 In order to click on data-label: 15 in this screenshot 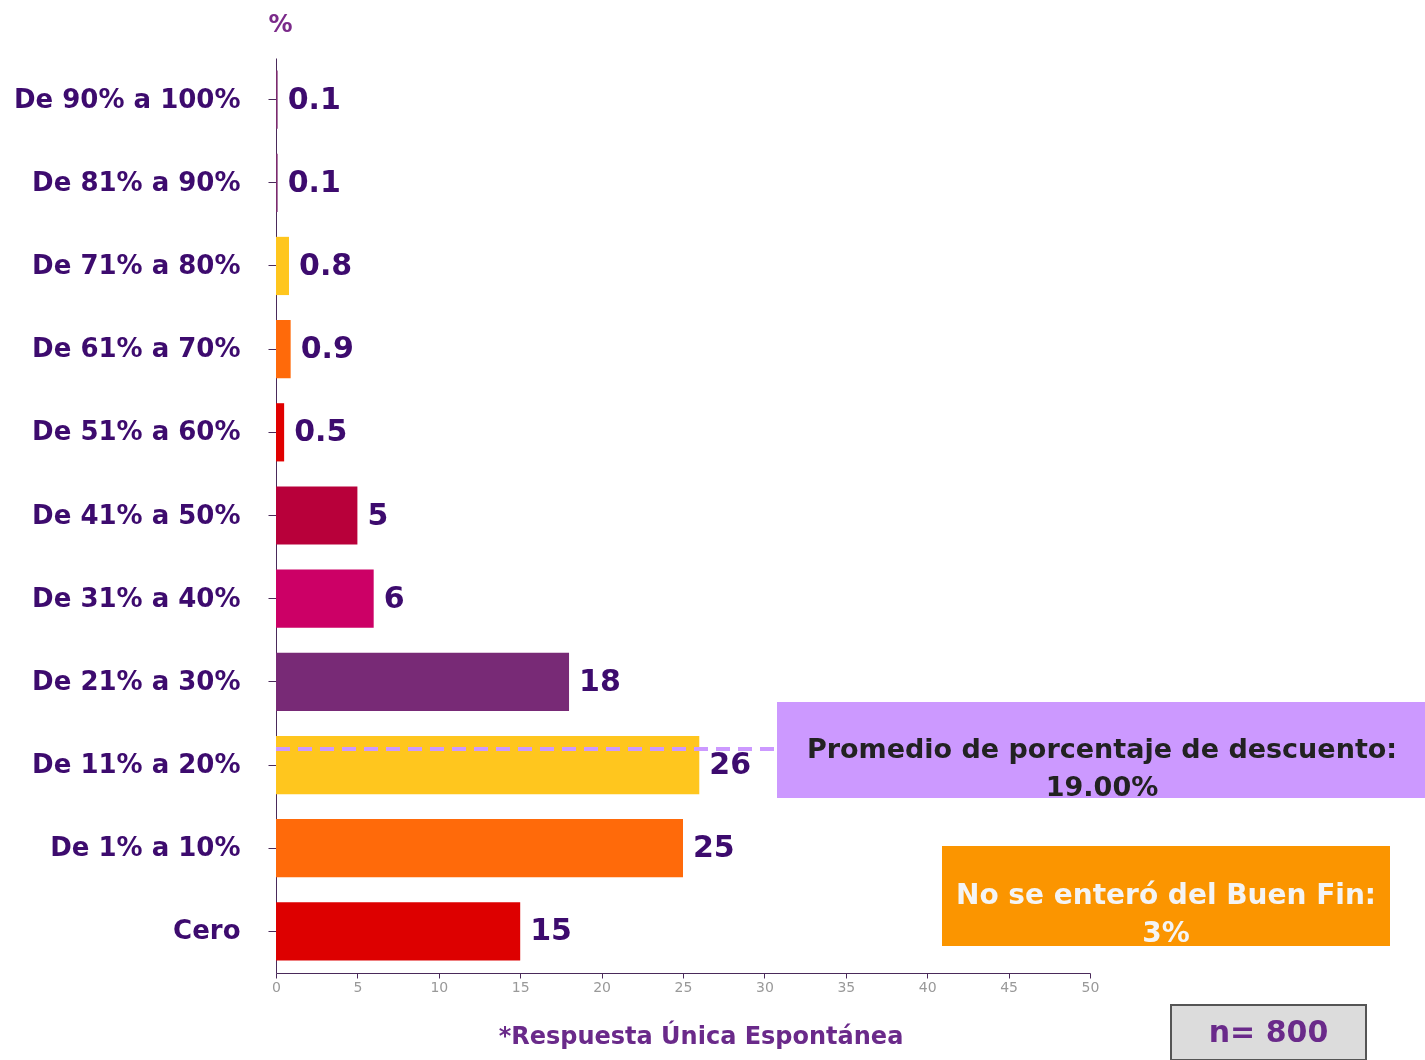, I will do `click(551, 930)`.